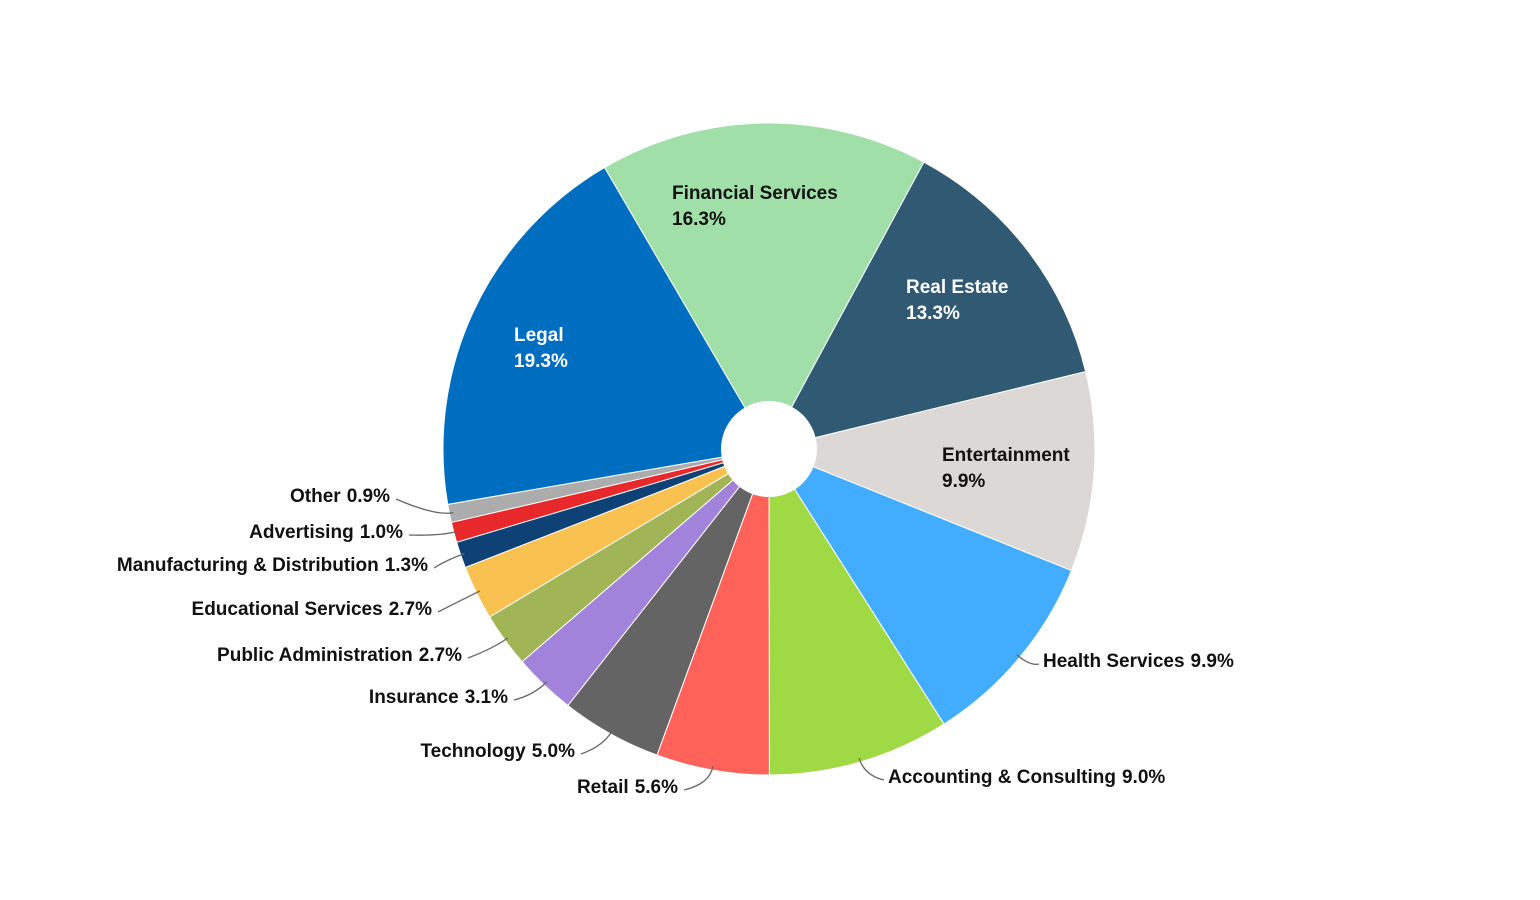  I want to click on slice-label: Health Services 9.9%, so click(1138, 661).